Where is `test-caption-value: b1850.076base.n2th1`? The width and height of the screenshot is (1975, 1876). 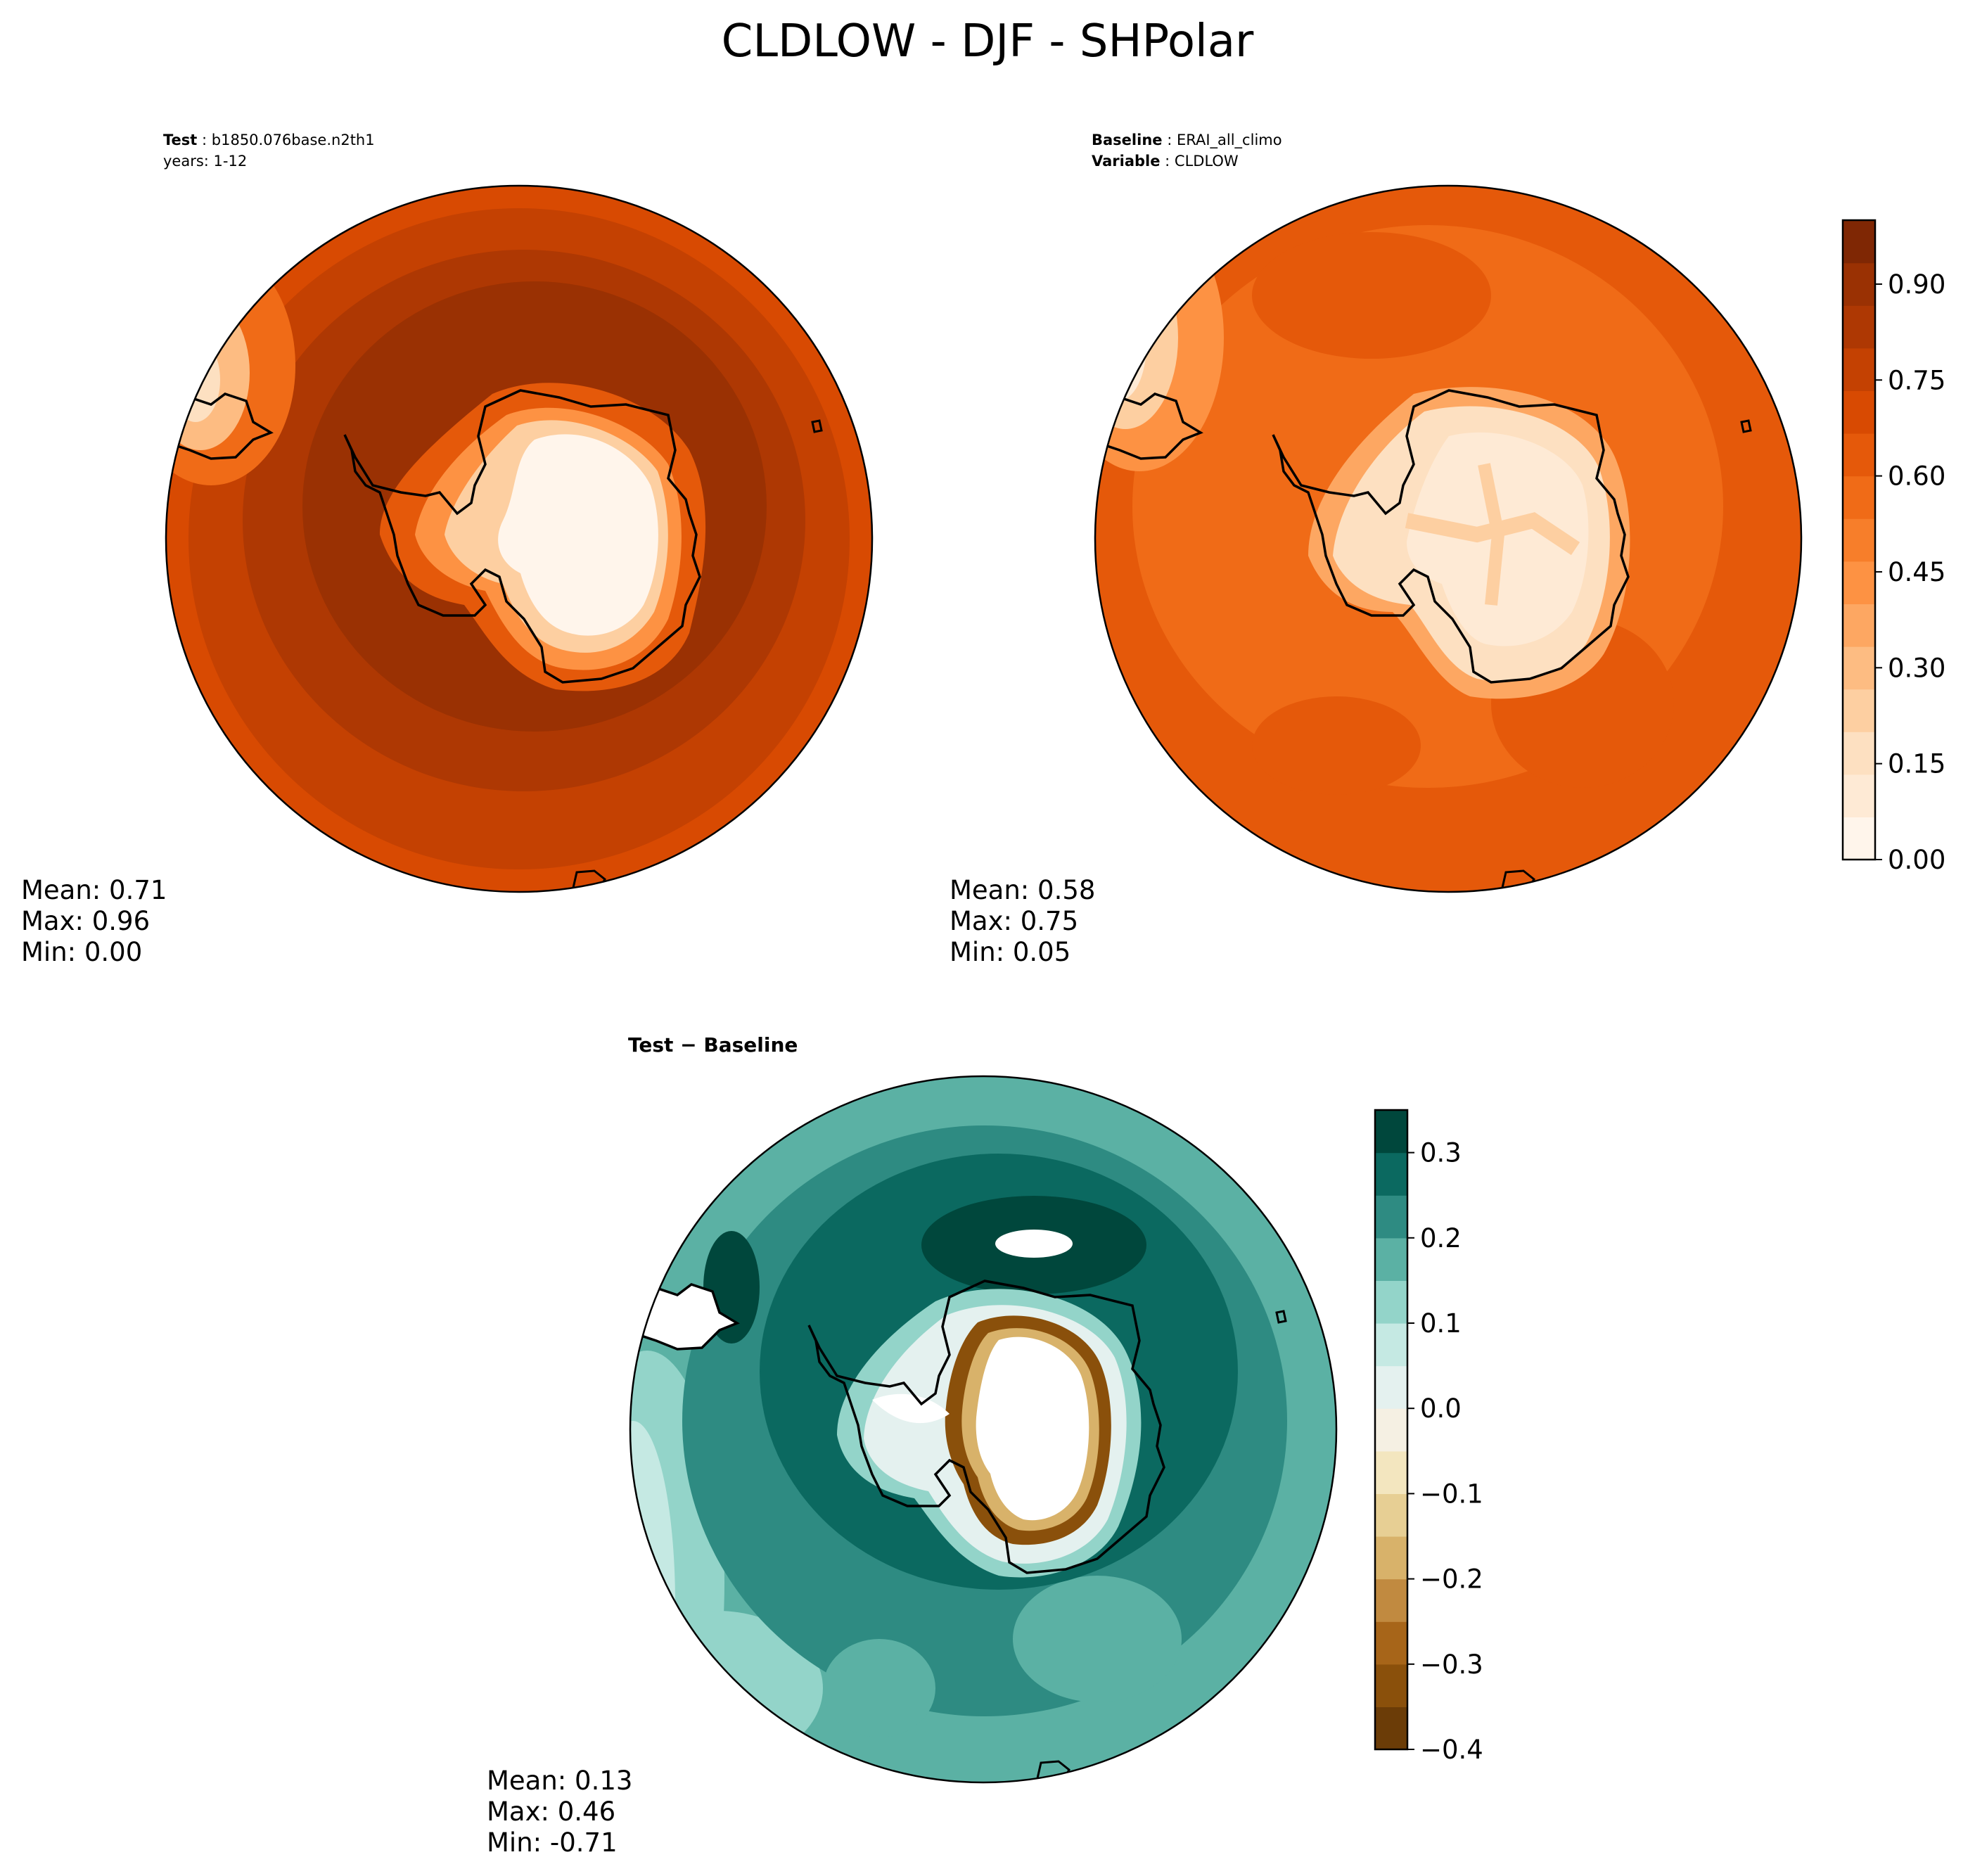 test-caption-value: b1850.076base.n2th1 is located at coordinates (293, 140).